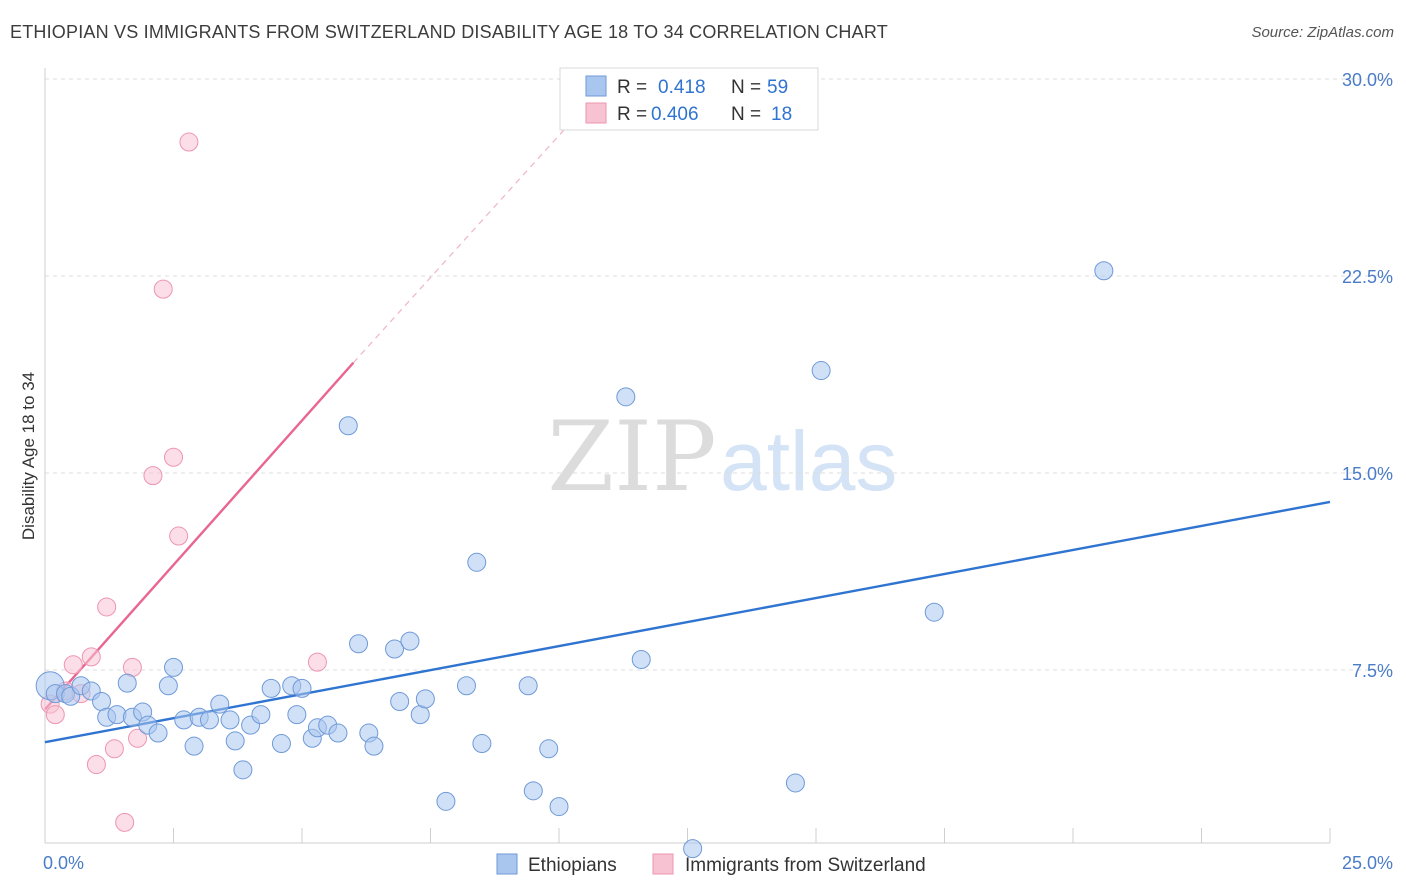 Image resolution: width=1406 pixels, height=892 pixels. Describe the element at coordinates (596, 86) in the screenshot. I see `legend-swatch-blue` at that location.